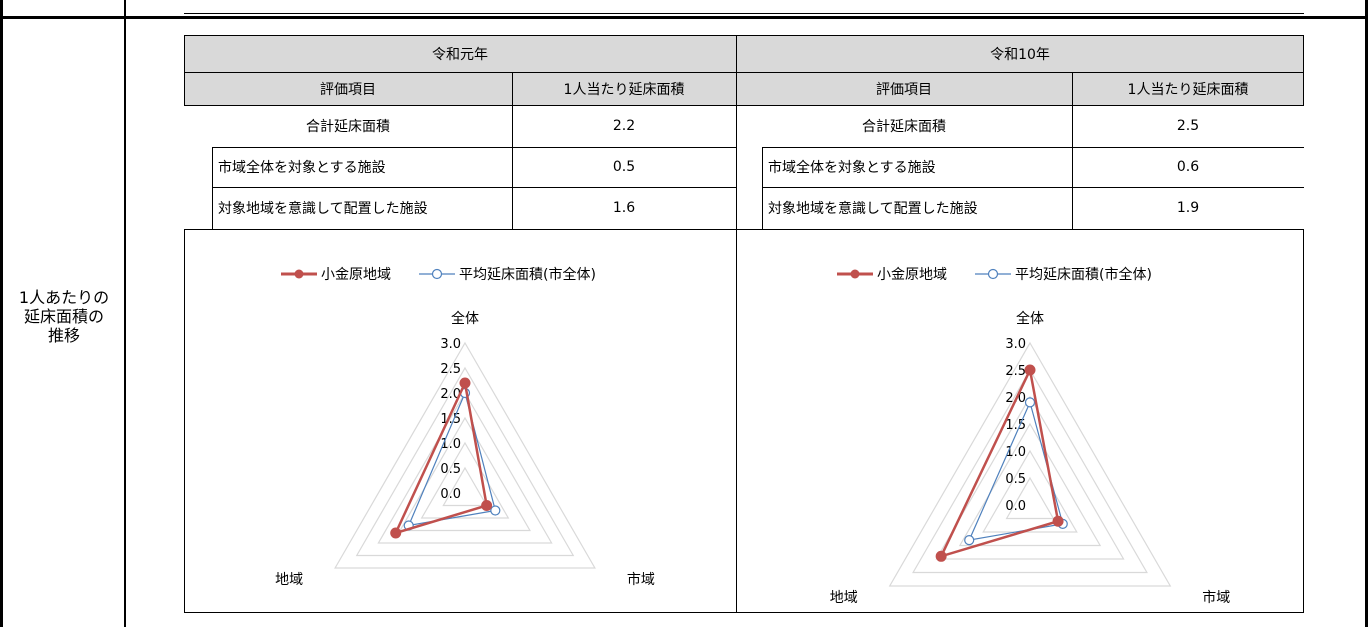 The width and height of the screenshot is (1368, 627). I want to click on row-city-label-left: 市域全体を対象とする施設, so click(302, 168).